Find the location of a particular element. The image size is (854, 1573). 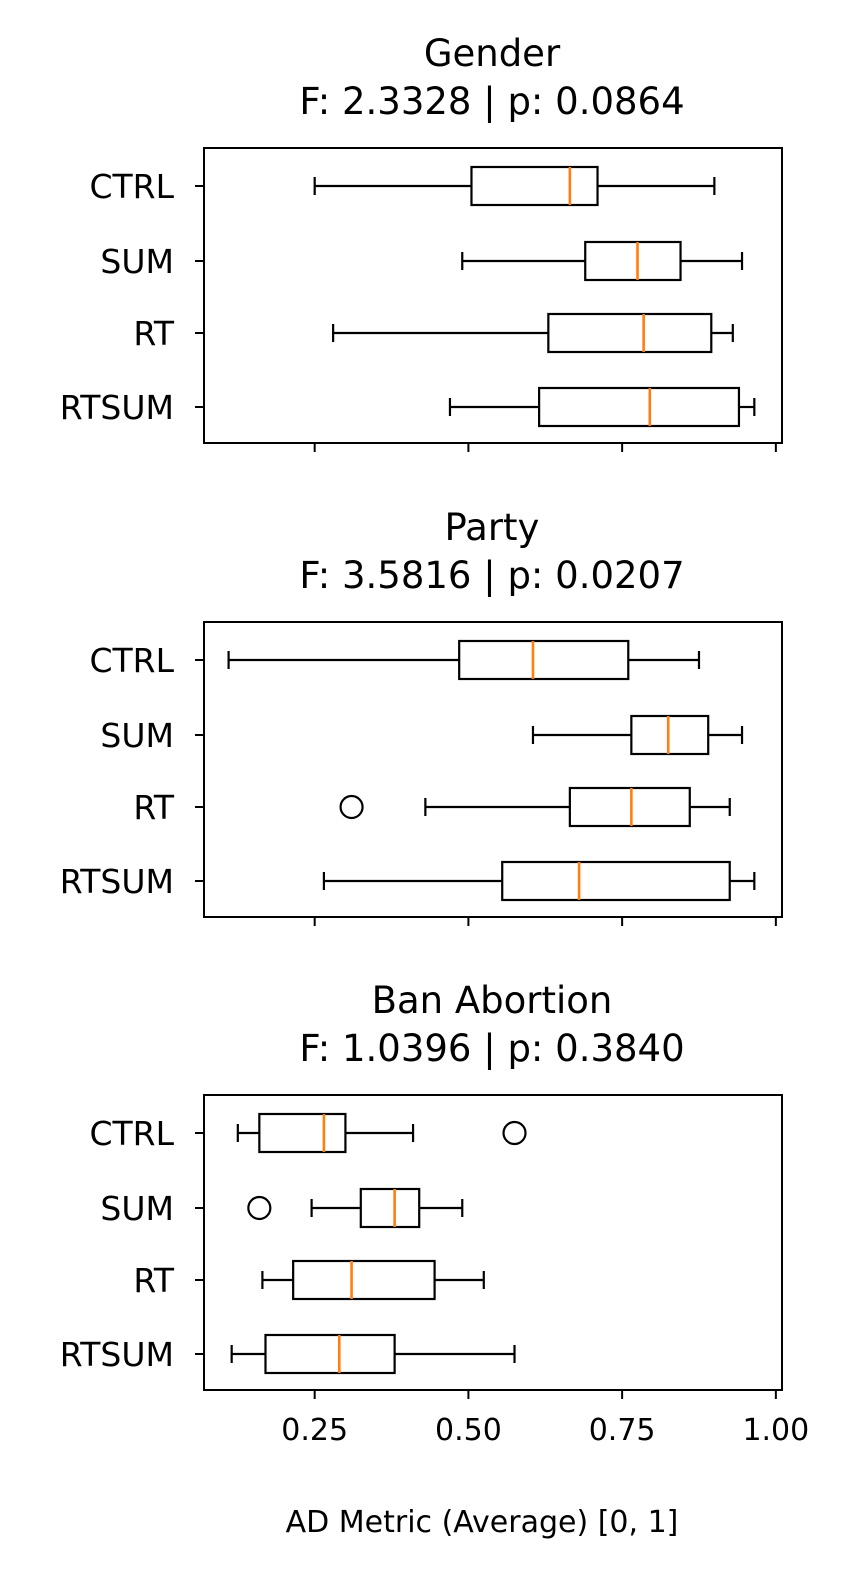

panel-subtitle: F: 2.3328 | p: 0.0864 is located at coordinates (491, 101).